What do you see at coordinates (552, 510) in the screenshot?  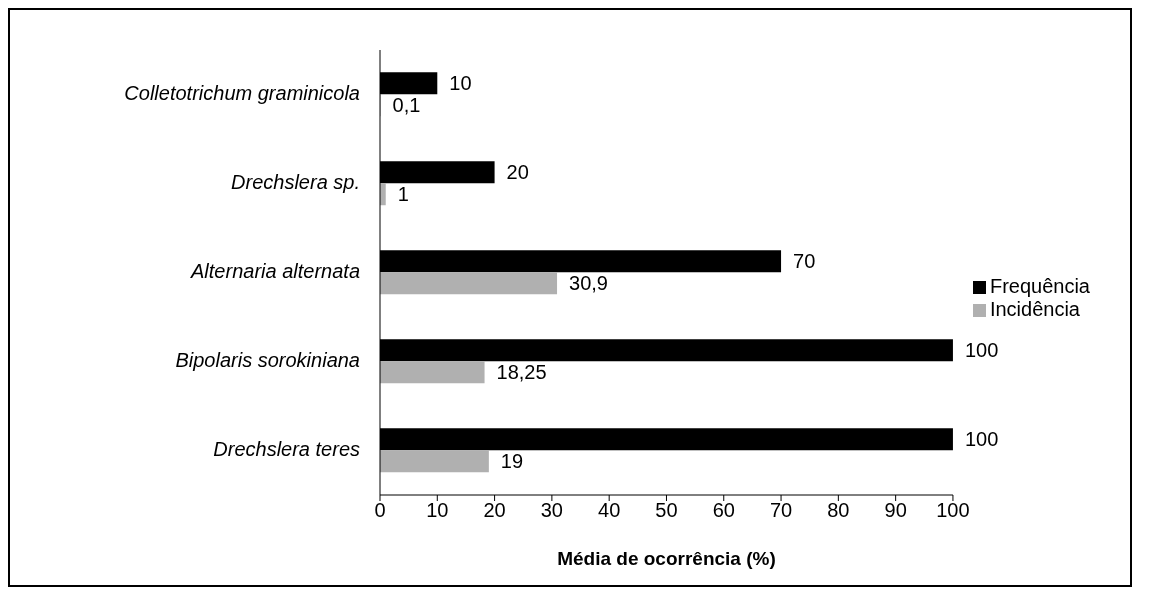 I see `x-tick-label: 30` at bounding box center [552, 510].